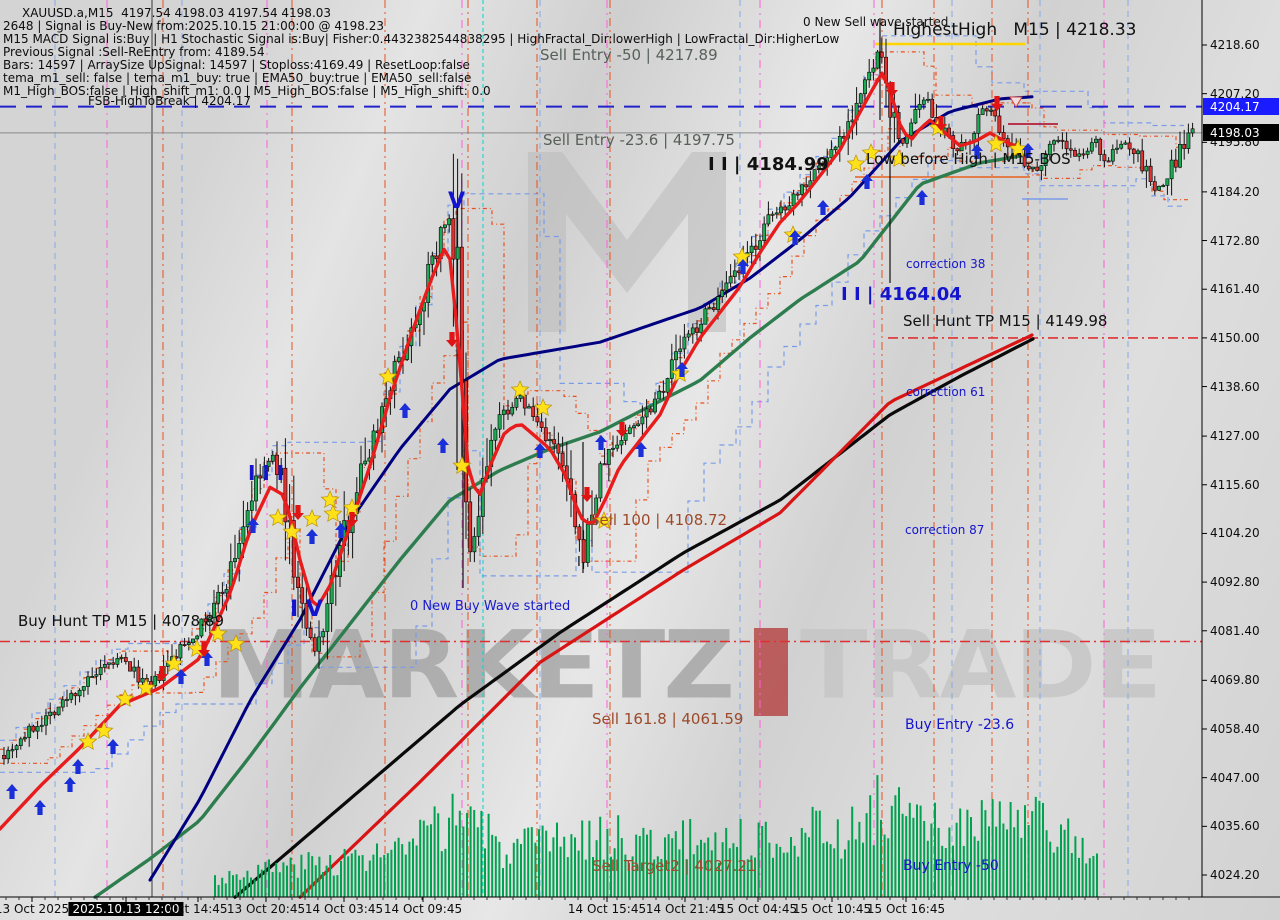 The height and width of the screenshot is (920, 1280). What do you see at coordinates (1235, 484) in the screenshot?
I see `price-label: 4115.60` at bounding box center [1235, 484].